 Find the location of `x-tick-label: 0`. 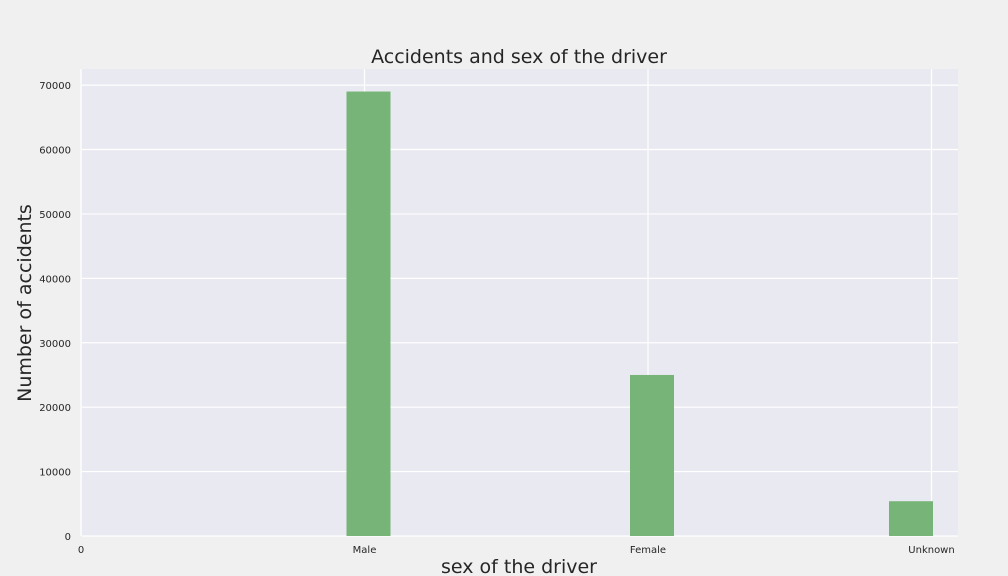

x-tick-label: 0 is located at coordinates (81, 550).